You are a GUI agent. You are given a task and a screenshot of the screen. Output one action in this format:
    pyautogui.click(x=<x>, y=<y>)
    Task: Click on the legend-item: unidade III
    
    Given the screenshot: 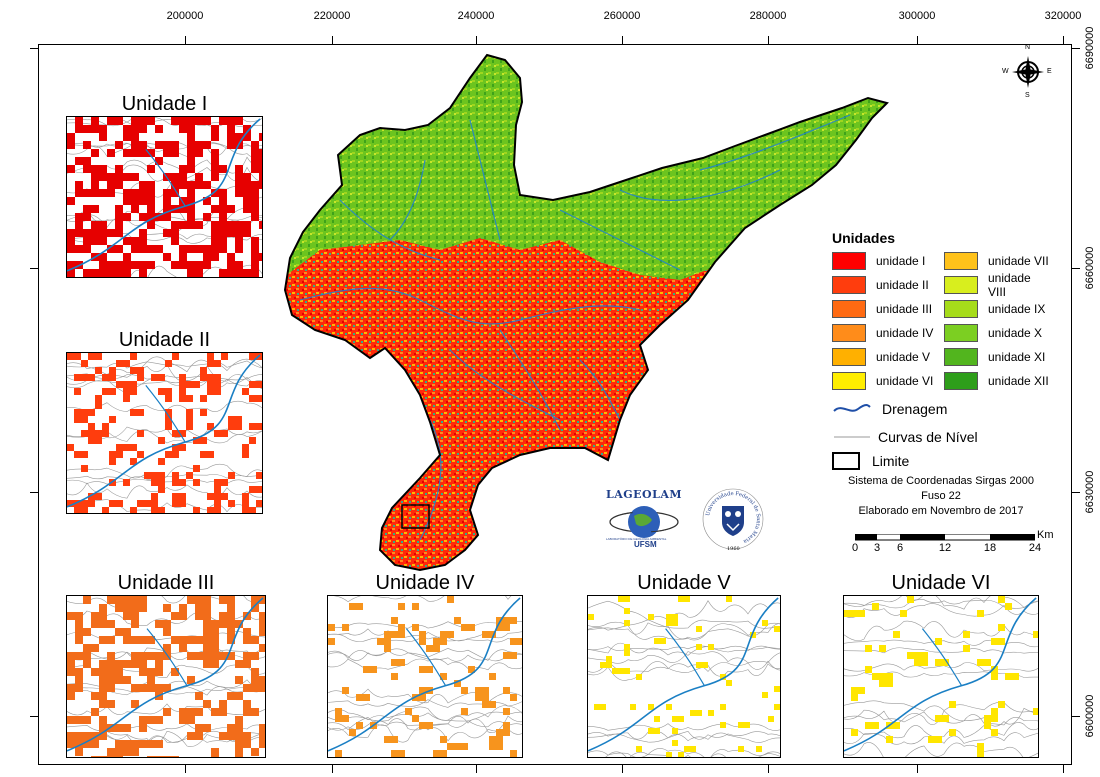 What is the action you would take?
    pyautogui.click(x=882, y=309)
    